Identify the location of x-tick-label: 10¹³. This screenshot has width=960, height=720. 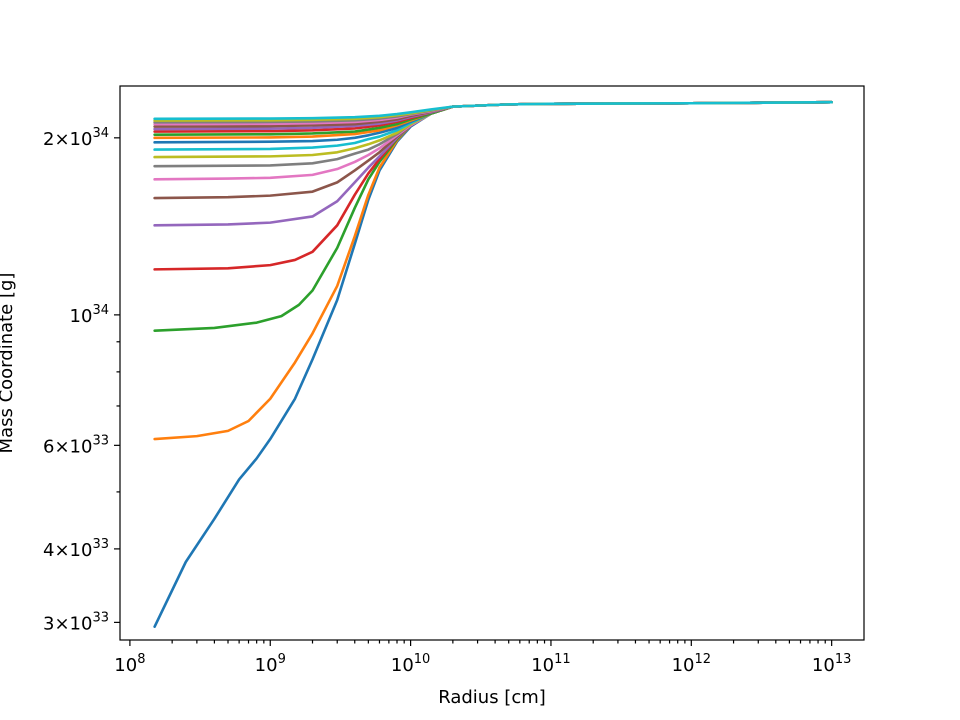
(831, 664).